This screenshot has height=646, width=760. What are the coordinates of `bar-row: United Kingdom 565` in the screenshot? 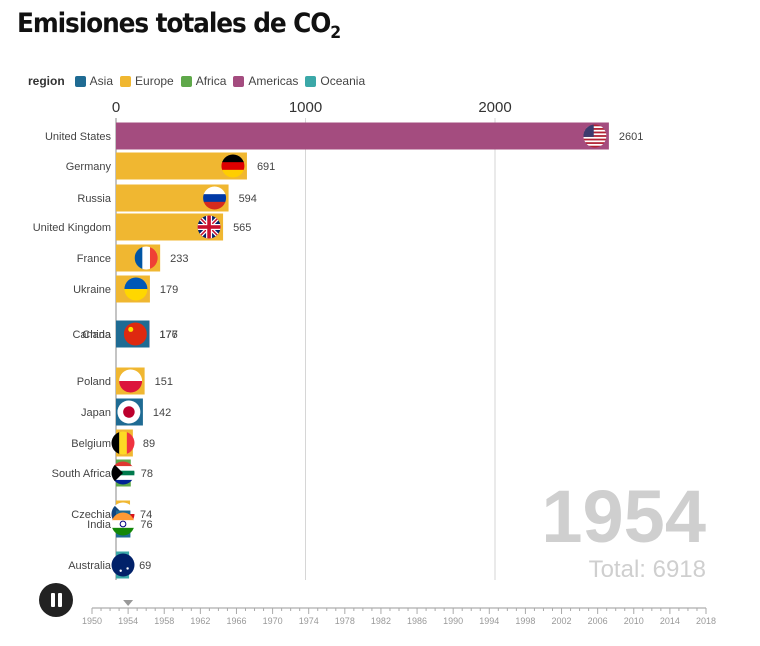 It's located at (142, 227).